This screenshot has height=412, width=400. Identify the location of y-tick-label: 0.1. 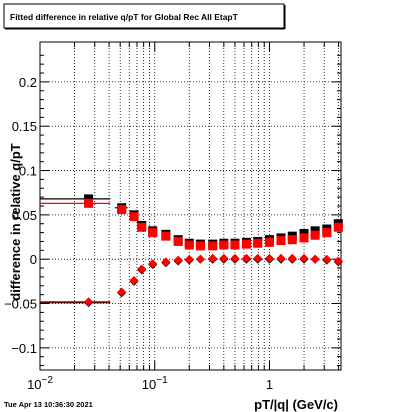
(28, 171).